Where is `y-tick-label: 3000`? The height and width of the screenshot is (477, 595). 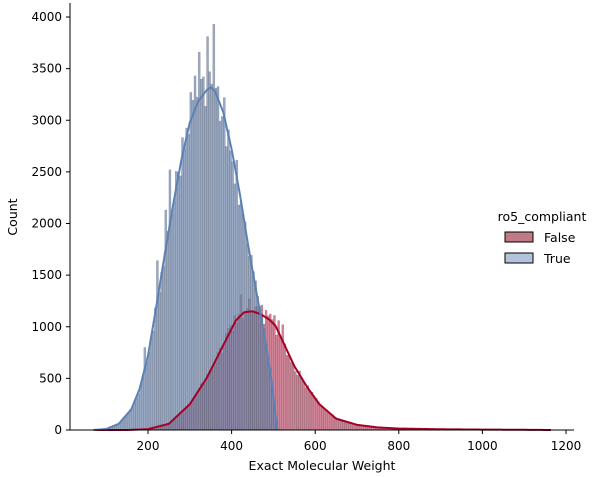
y-tick-label: 3000 is located at coordinates (46, 120).